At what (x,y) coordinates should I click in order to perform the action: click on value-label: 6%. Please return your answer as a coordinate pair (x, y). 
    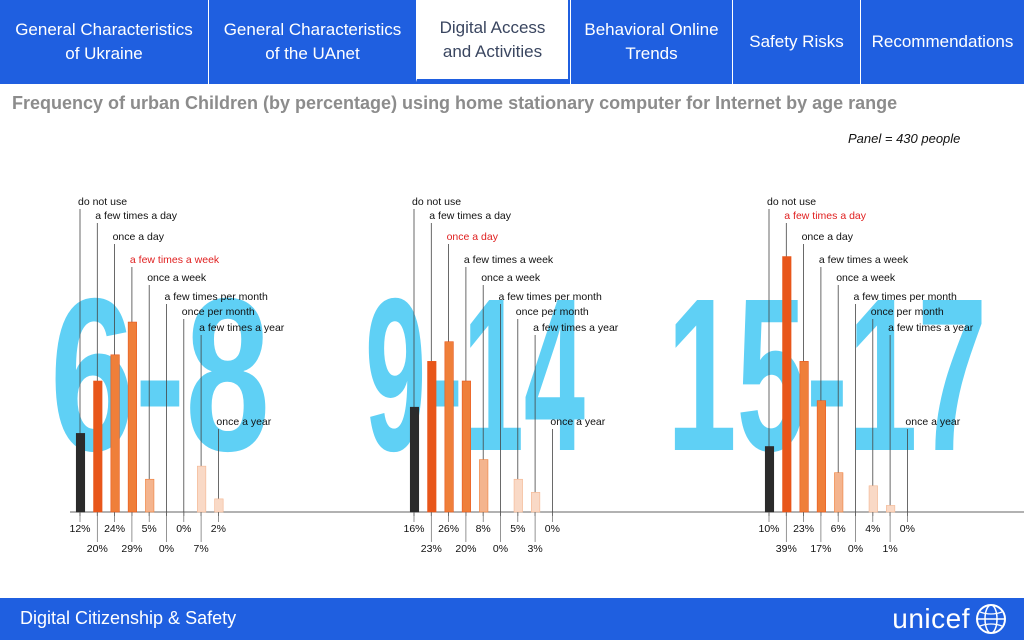
    Looking at the image, I should click on (838, 529).